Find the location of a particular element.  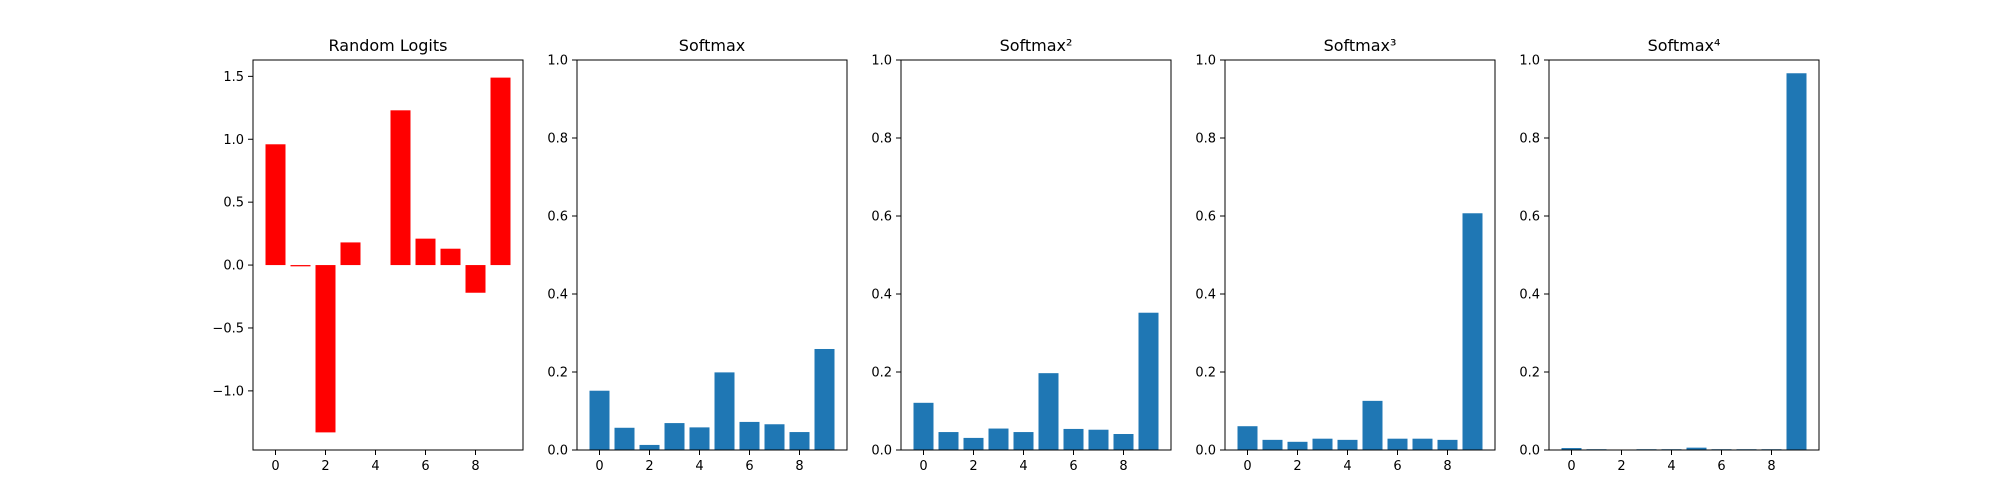

y-tick-label: −1.0 is located at coordinates (228, 391).